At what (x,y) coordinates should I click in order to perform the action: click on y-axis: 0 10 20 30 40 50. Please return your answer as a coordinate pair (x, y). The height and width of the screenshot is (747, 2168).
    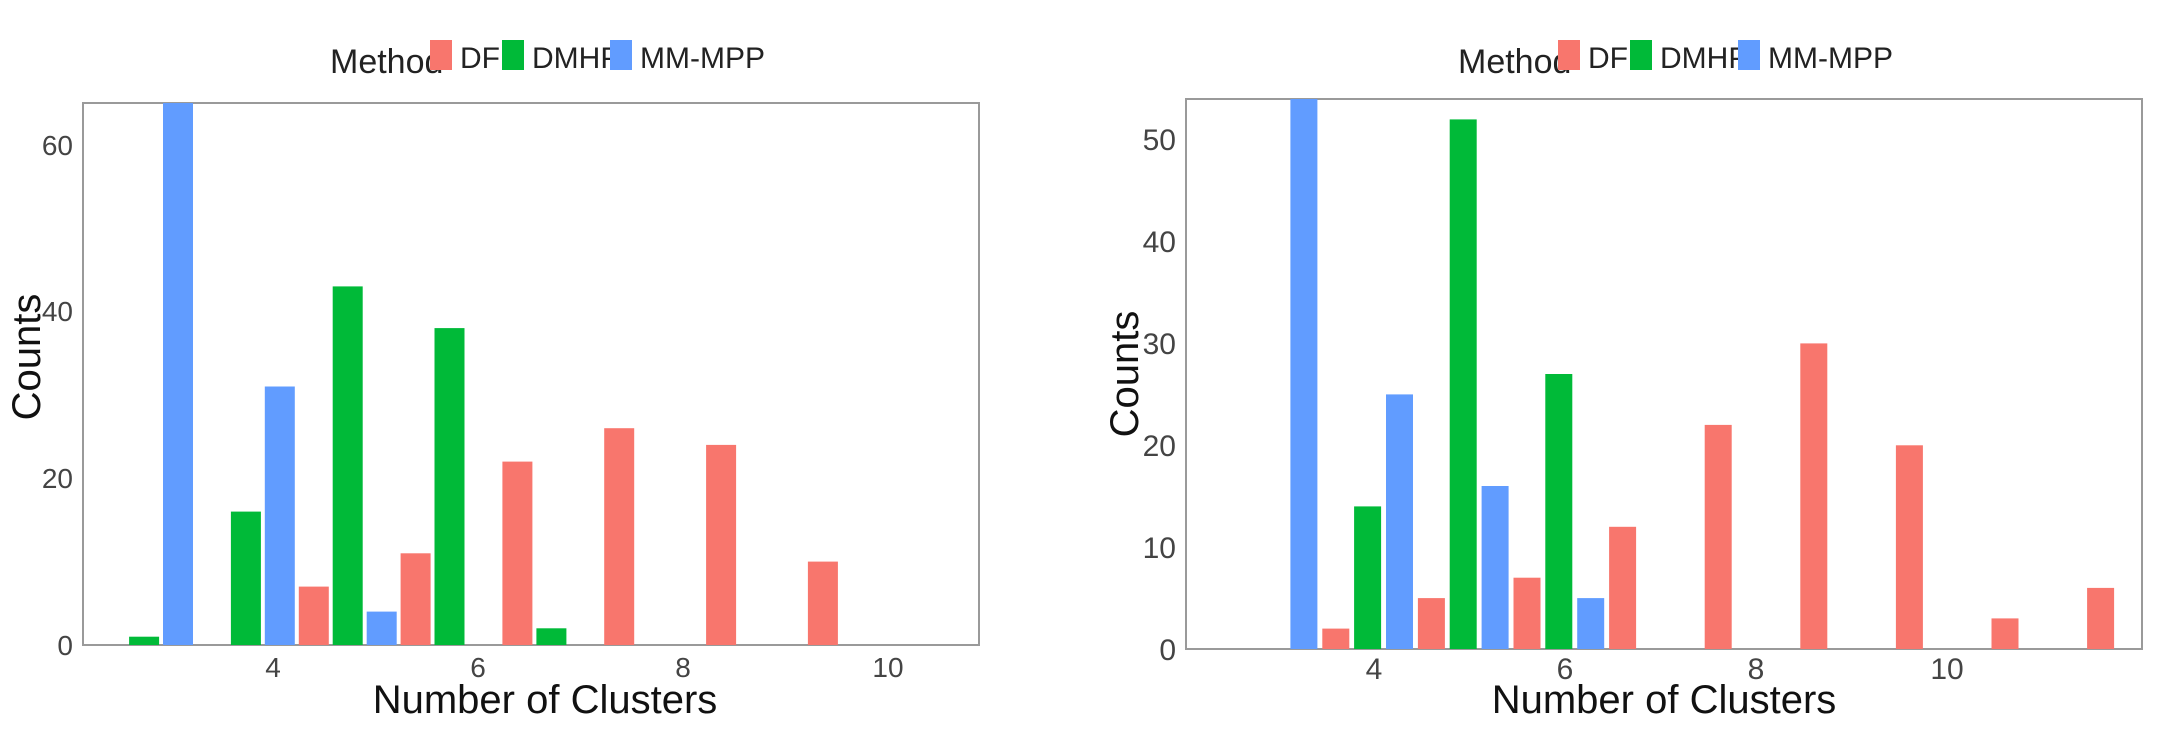
    Looking at the image, I should click on (1159, 395).